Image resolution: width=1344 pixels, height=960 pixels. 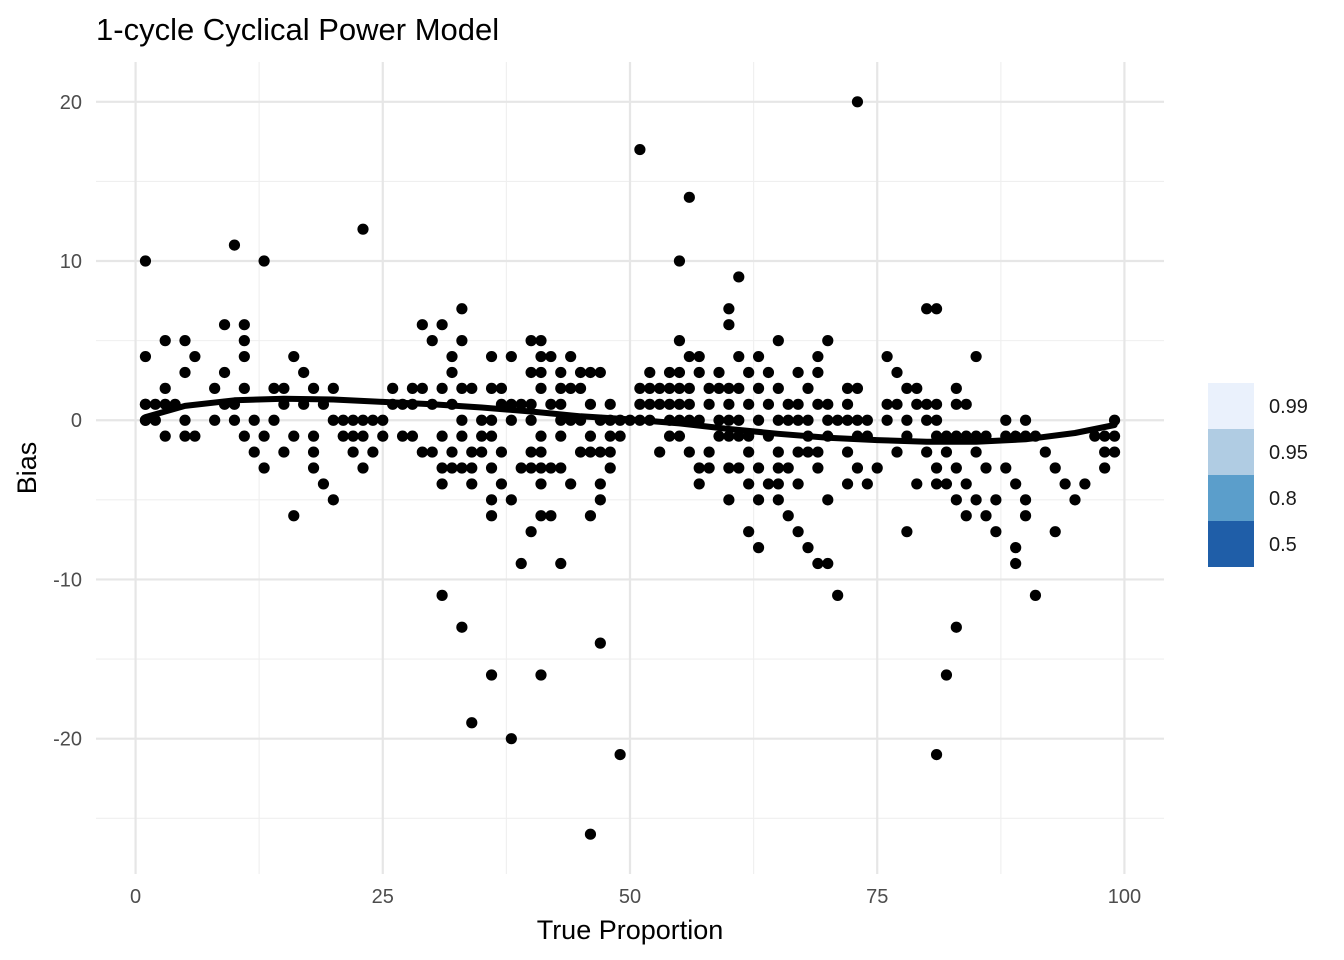 What do you see at coordinates (71, 103) in the screenshot?
I see `y-tick-label: 20` at bounding box center [71, 103].